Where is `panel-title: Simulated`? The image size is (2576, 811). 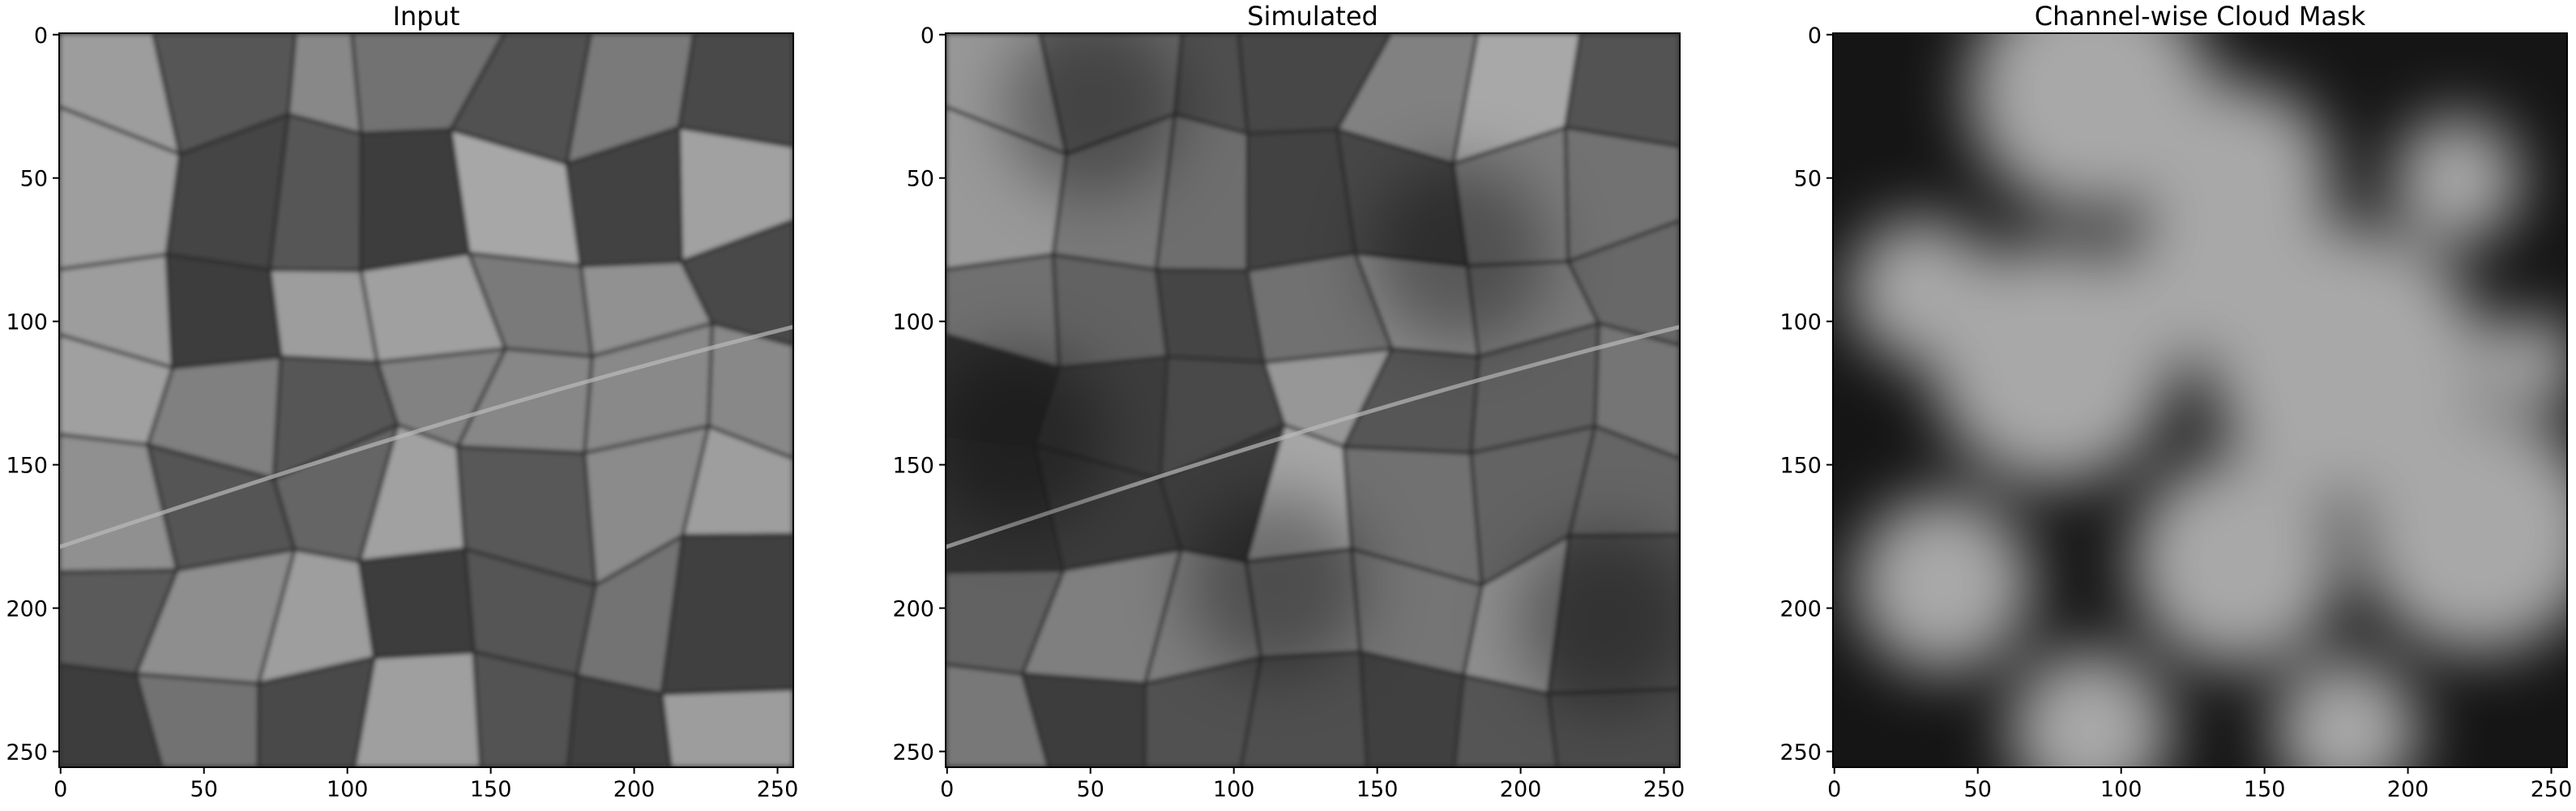
panel-title: Simulated is located at coordinates (1312, 16).